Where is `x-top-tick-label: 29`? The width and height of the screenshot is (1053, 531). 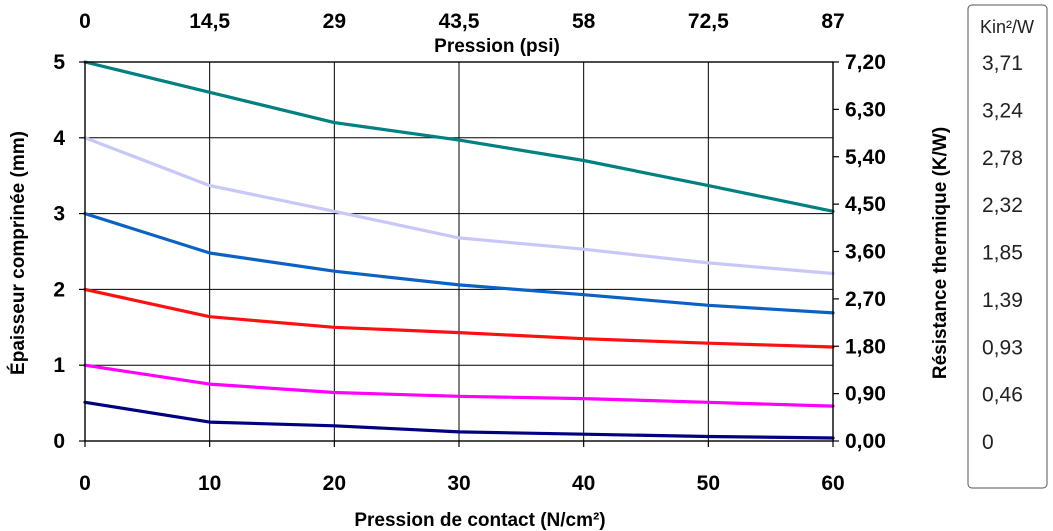 x-top-tick-label: 29 is located at coordinates (334, 21).